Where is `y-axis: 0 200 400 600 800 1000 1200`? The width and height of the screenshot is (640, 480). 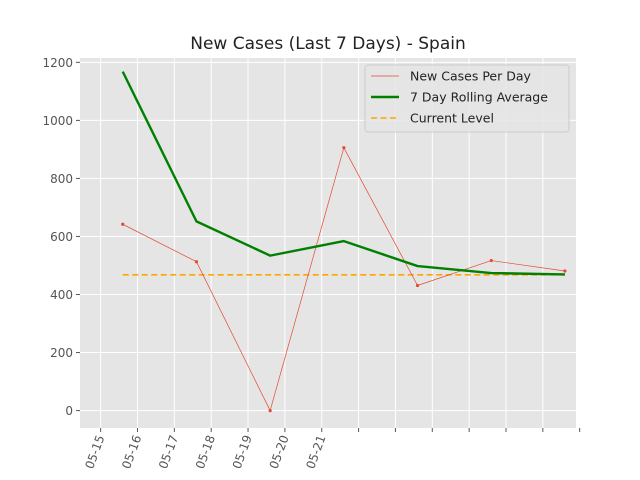 y-axis: 0 200 400 600 800 1000 1200 is located at coordinates (61, 237).